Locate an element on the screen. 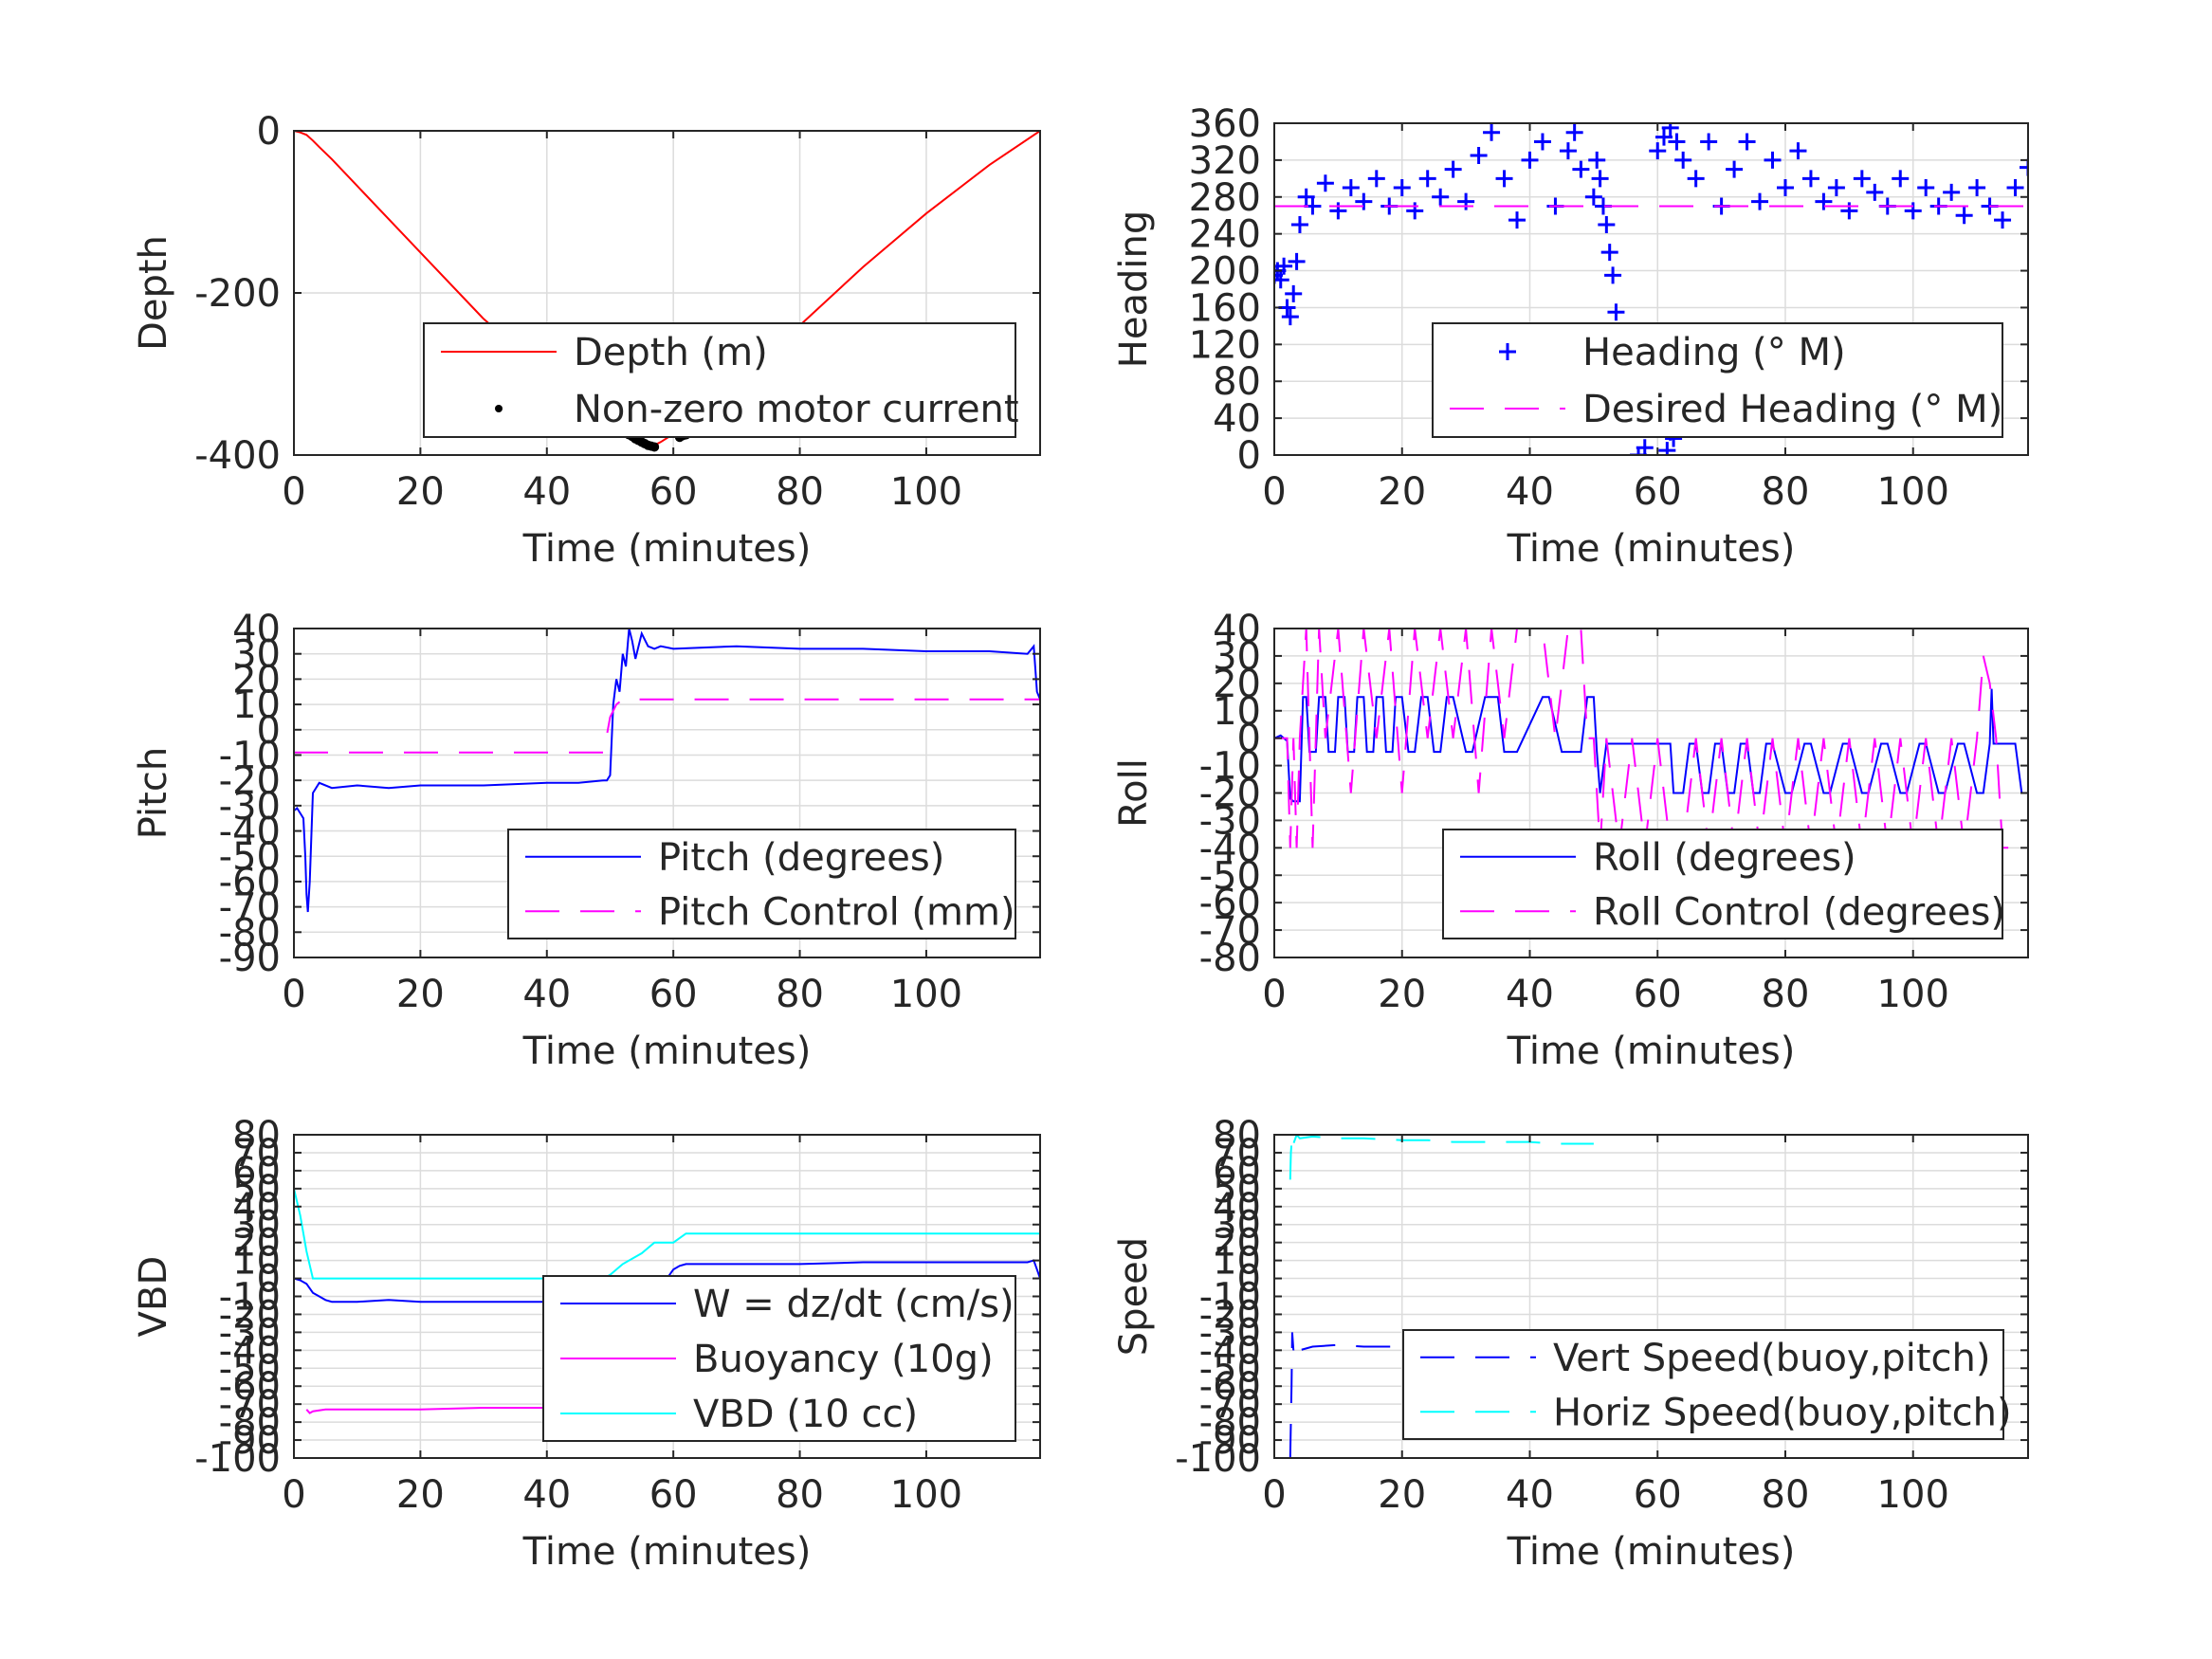 This screenshot has height=1659, width=2212. legend-label: VBD (10 cc) is located at coordinates (805, 1414).